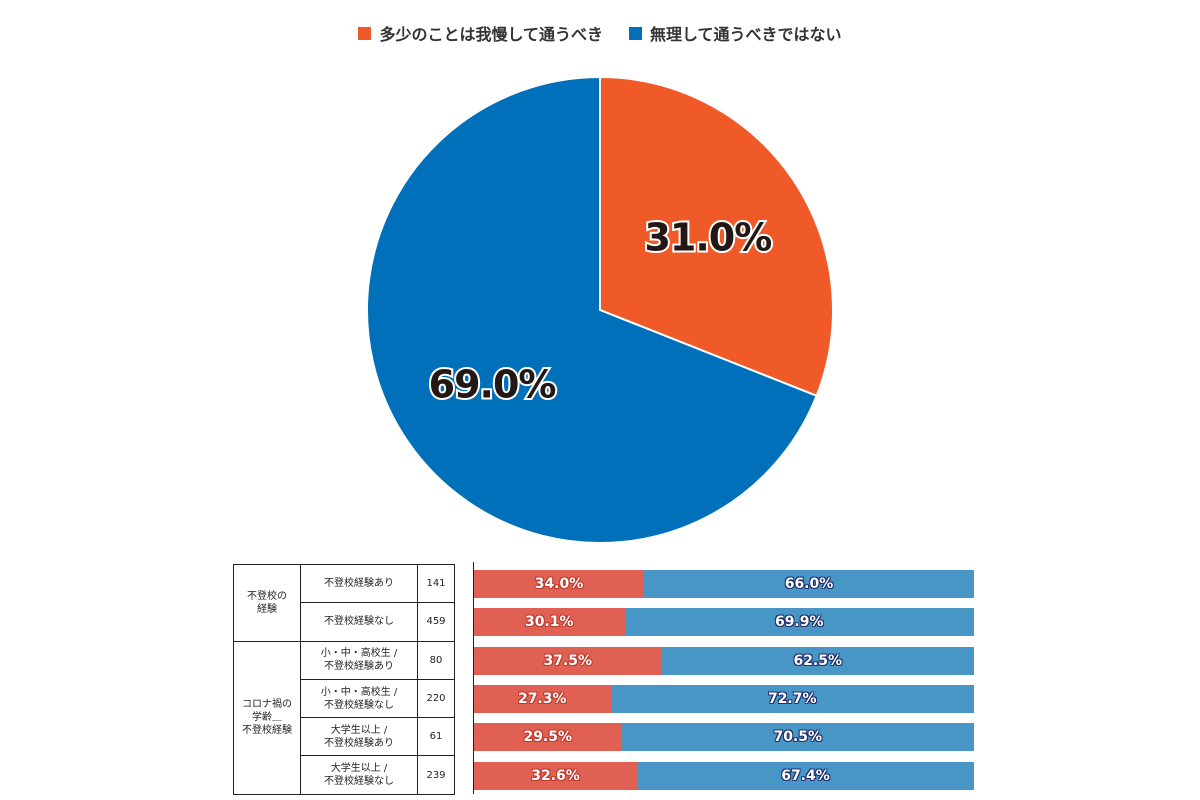 This screenshot has width=1200, height=800. I want to click on bar-row: 34.0% 66.0%, so click(724, 584).